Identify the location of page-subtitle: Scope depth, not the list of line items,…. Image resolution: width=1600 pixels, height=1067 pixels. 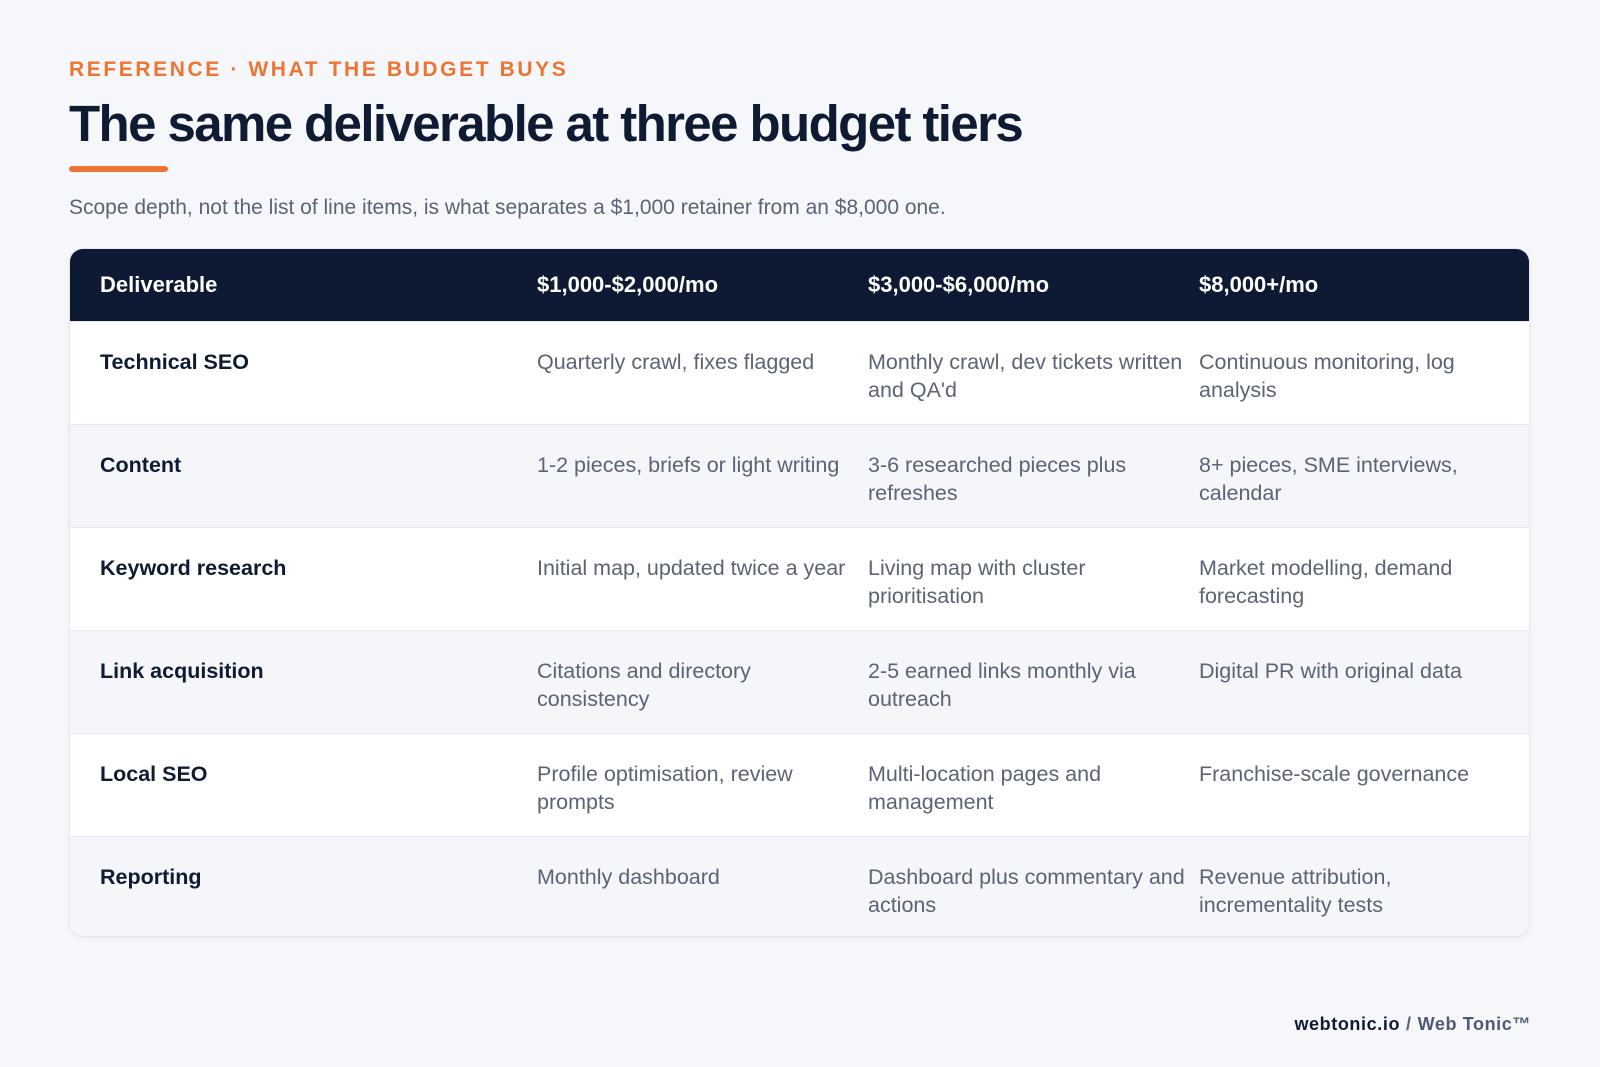
(507, 207).